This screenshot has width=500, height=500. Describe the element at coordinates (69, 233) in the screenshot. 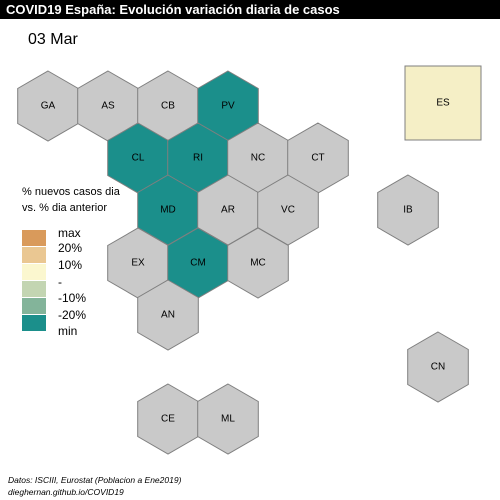

I see `legend-label: max` at that location.